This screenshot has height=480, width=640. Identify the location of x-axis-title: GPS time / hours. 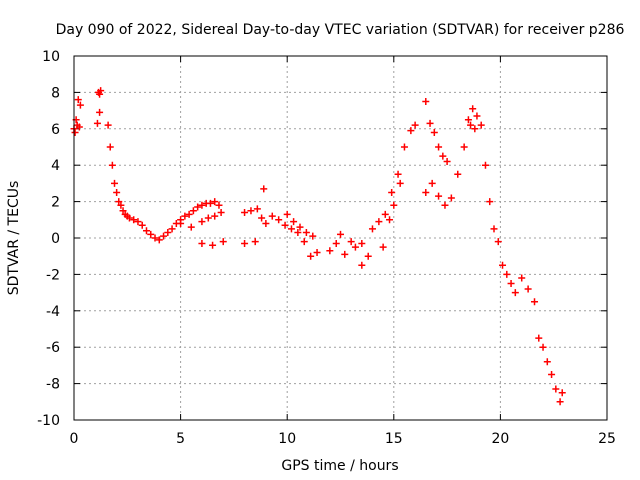
(339, 466).